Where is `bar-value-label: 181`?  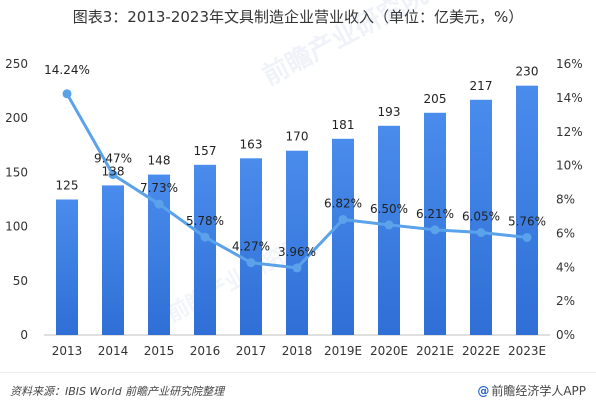 bar-value-label: 181 is located at coordinates (343, 125).